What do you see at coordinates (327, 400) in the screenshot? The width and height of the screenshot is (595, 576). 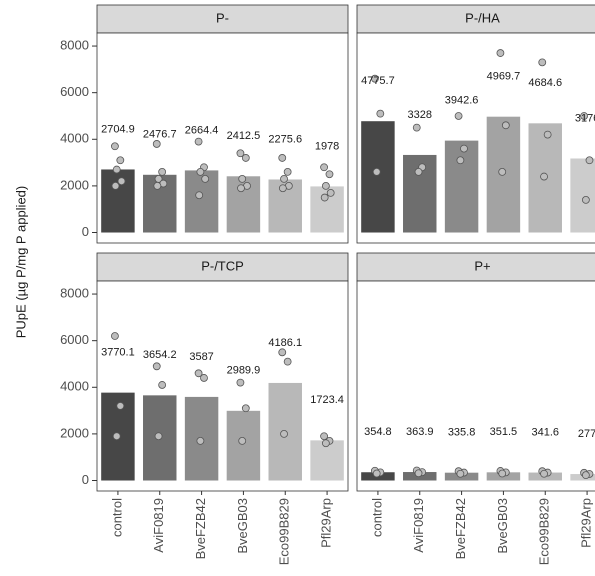 I see `value-label: 1723.4` at bounding box center [327, 400].